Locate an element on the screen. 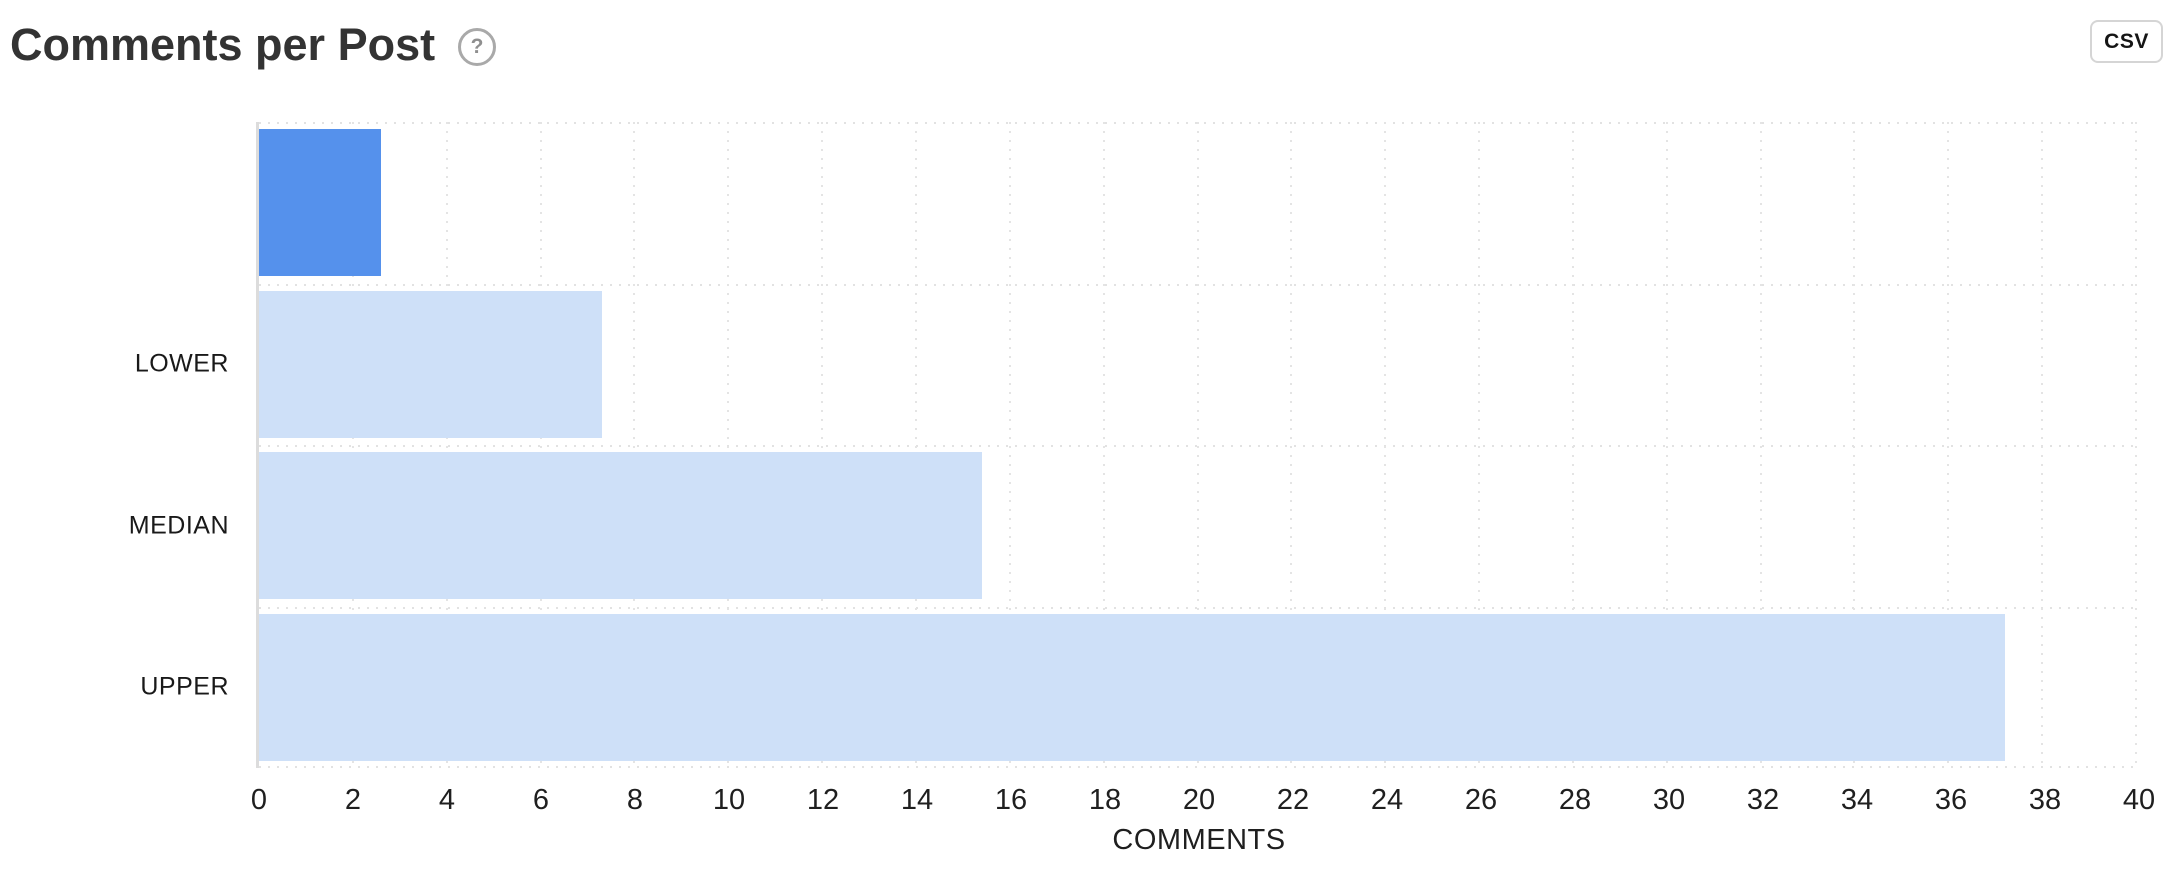  x-tick-label: 30 is located at coordinates (1669, 800).